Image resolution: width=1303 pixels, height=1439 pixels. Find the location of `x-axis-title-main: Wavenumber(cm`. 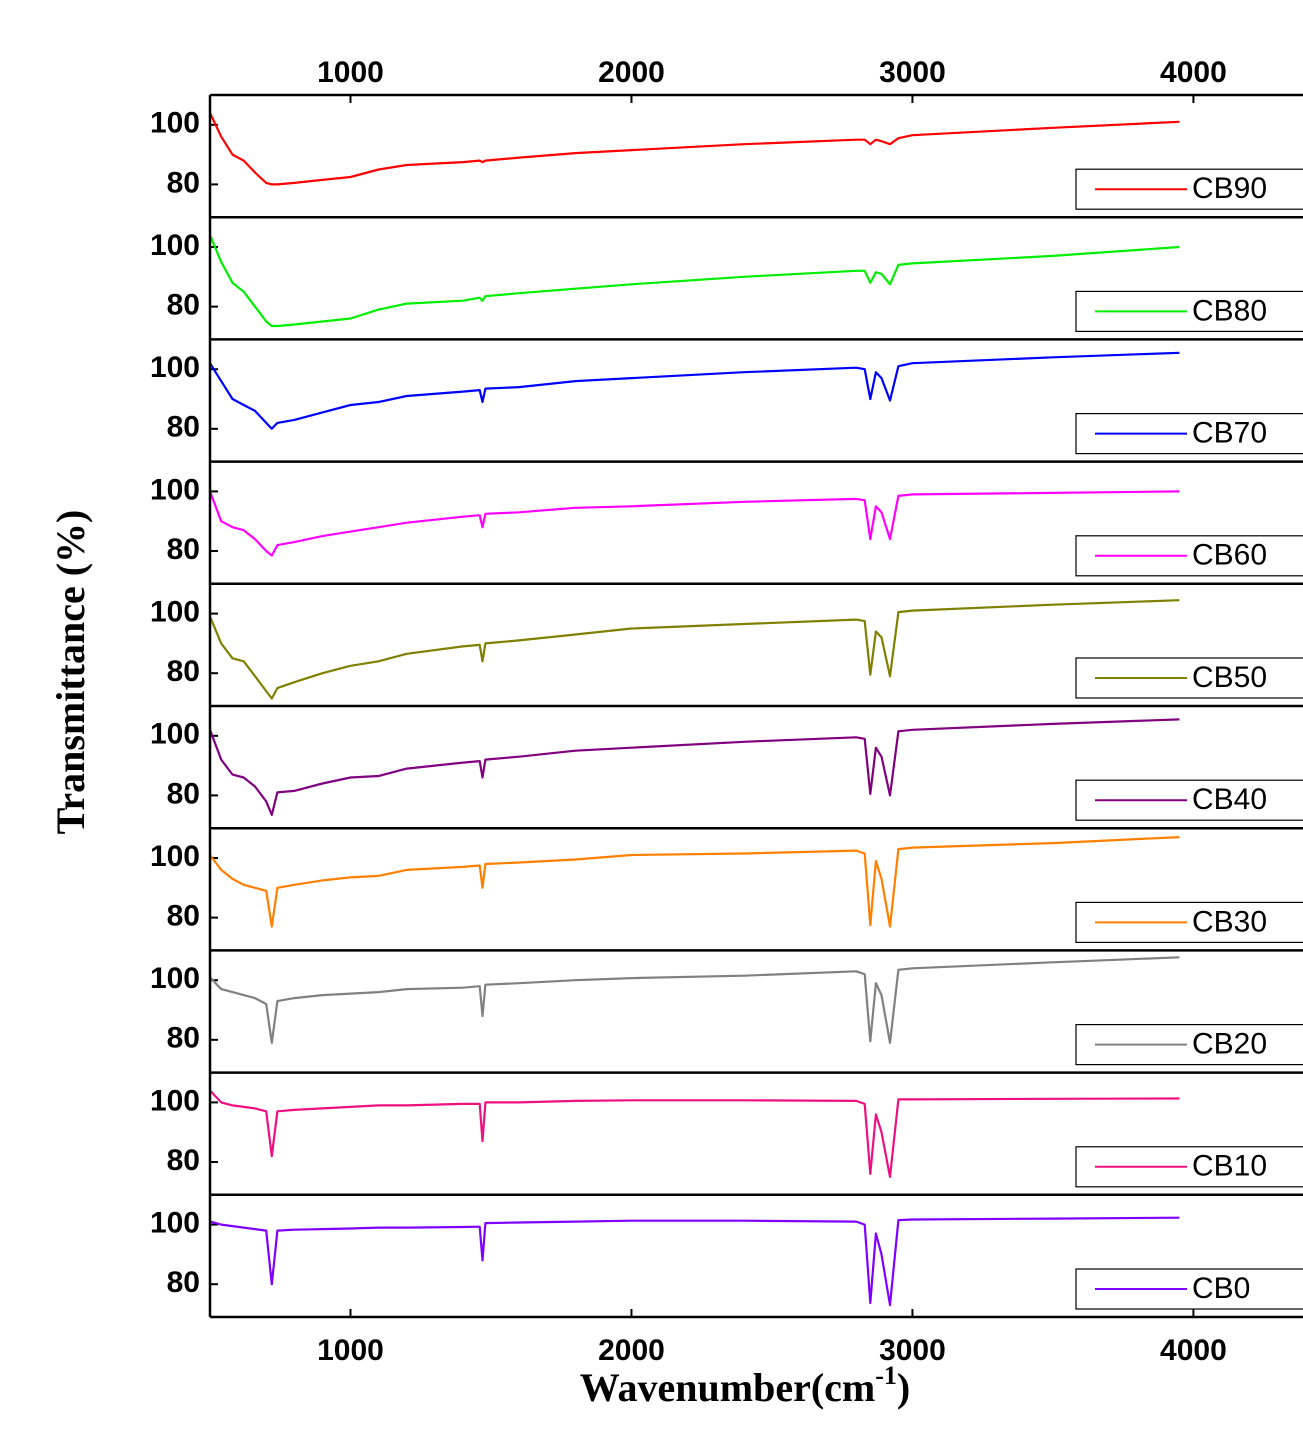

x-axis-title-main: Wavenumber(cm is located at coordinates (728, 1387).